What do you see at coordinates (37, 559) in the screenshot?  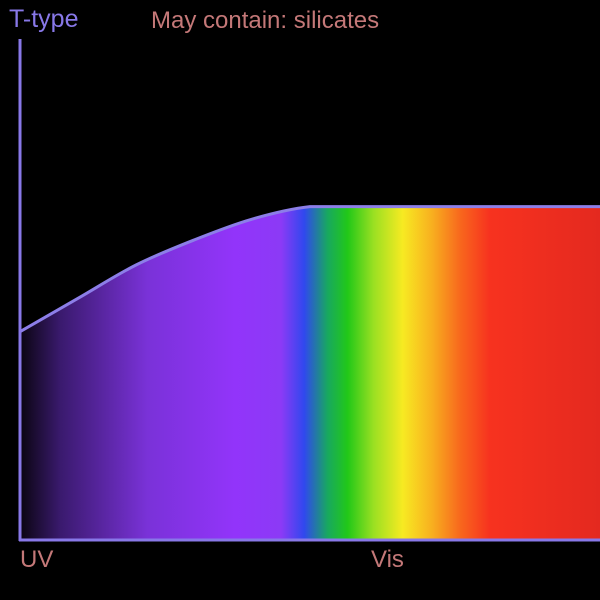 I see `x-tick-label-uv: UV` at bounding box center [37, 559].